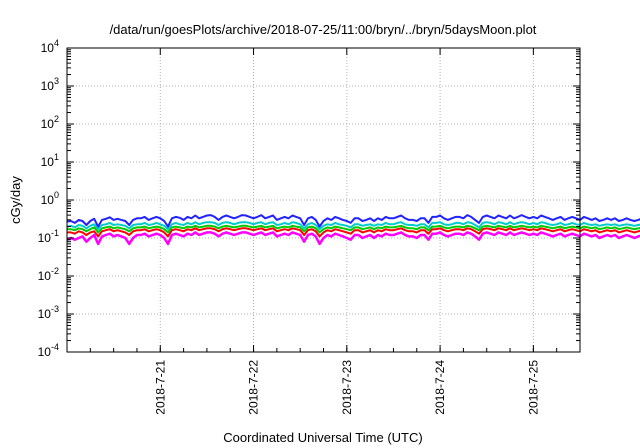  Describe the element at coordinates (50, 160) in the screenshot. I see `y-tick-label: 10¹` at that location.